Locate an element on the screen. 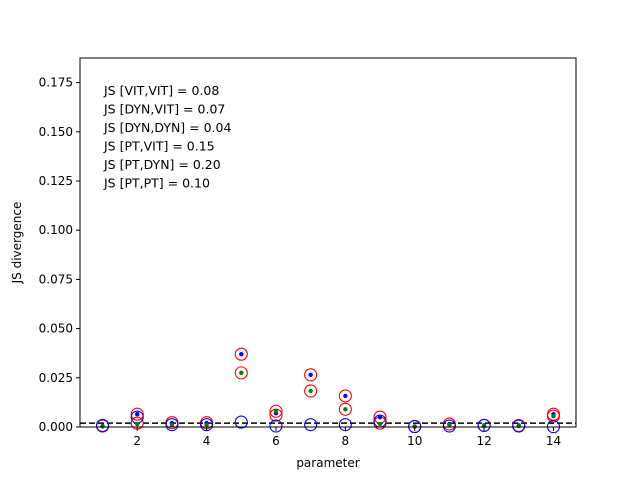 This screenshot has height=480, width=640. y-tick-label: 0.150 is located at coordinates (56, 132).